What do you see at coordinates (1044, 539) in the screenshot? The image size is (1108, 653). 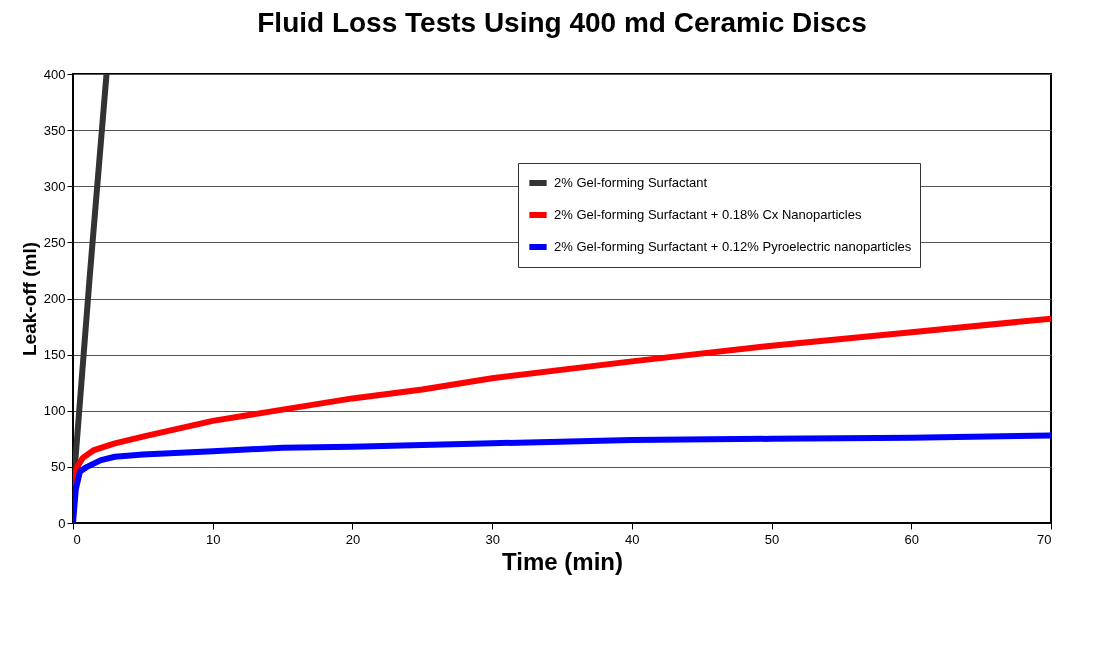 I see `x-tick-label: 70` at bounding box center [1044, 539].